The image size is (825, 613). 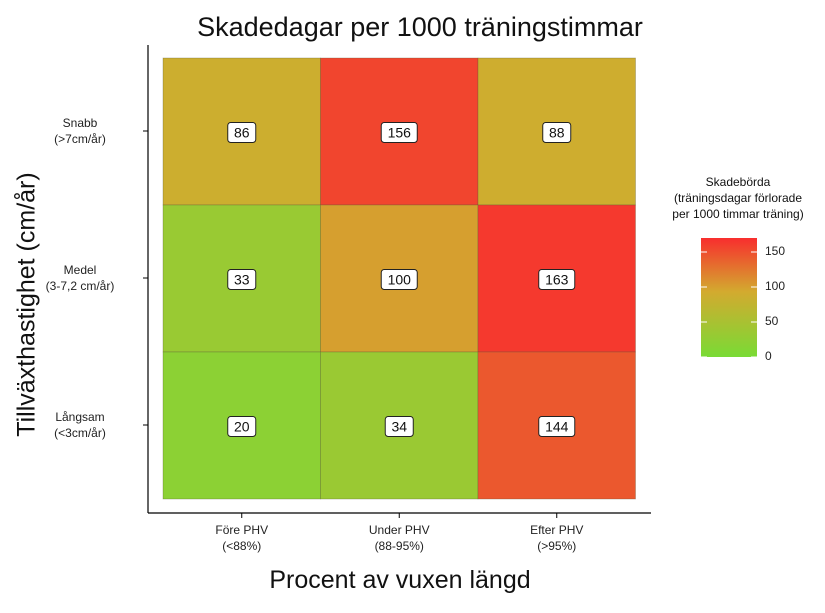 What do you see at coordinates (242, 546) in the screenshot?
I see `x-tick-label-line: (<88%)` at bounding box center [242, 546].